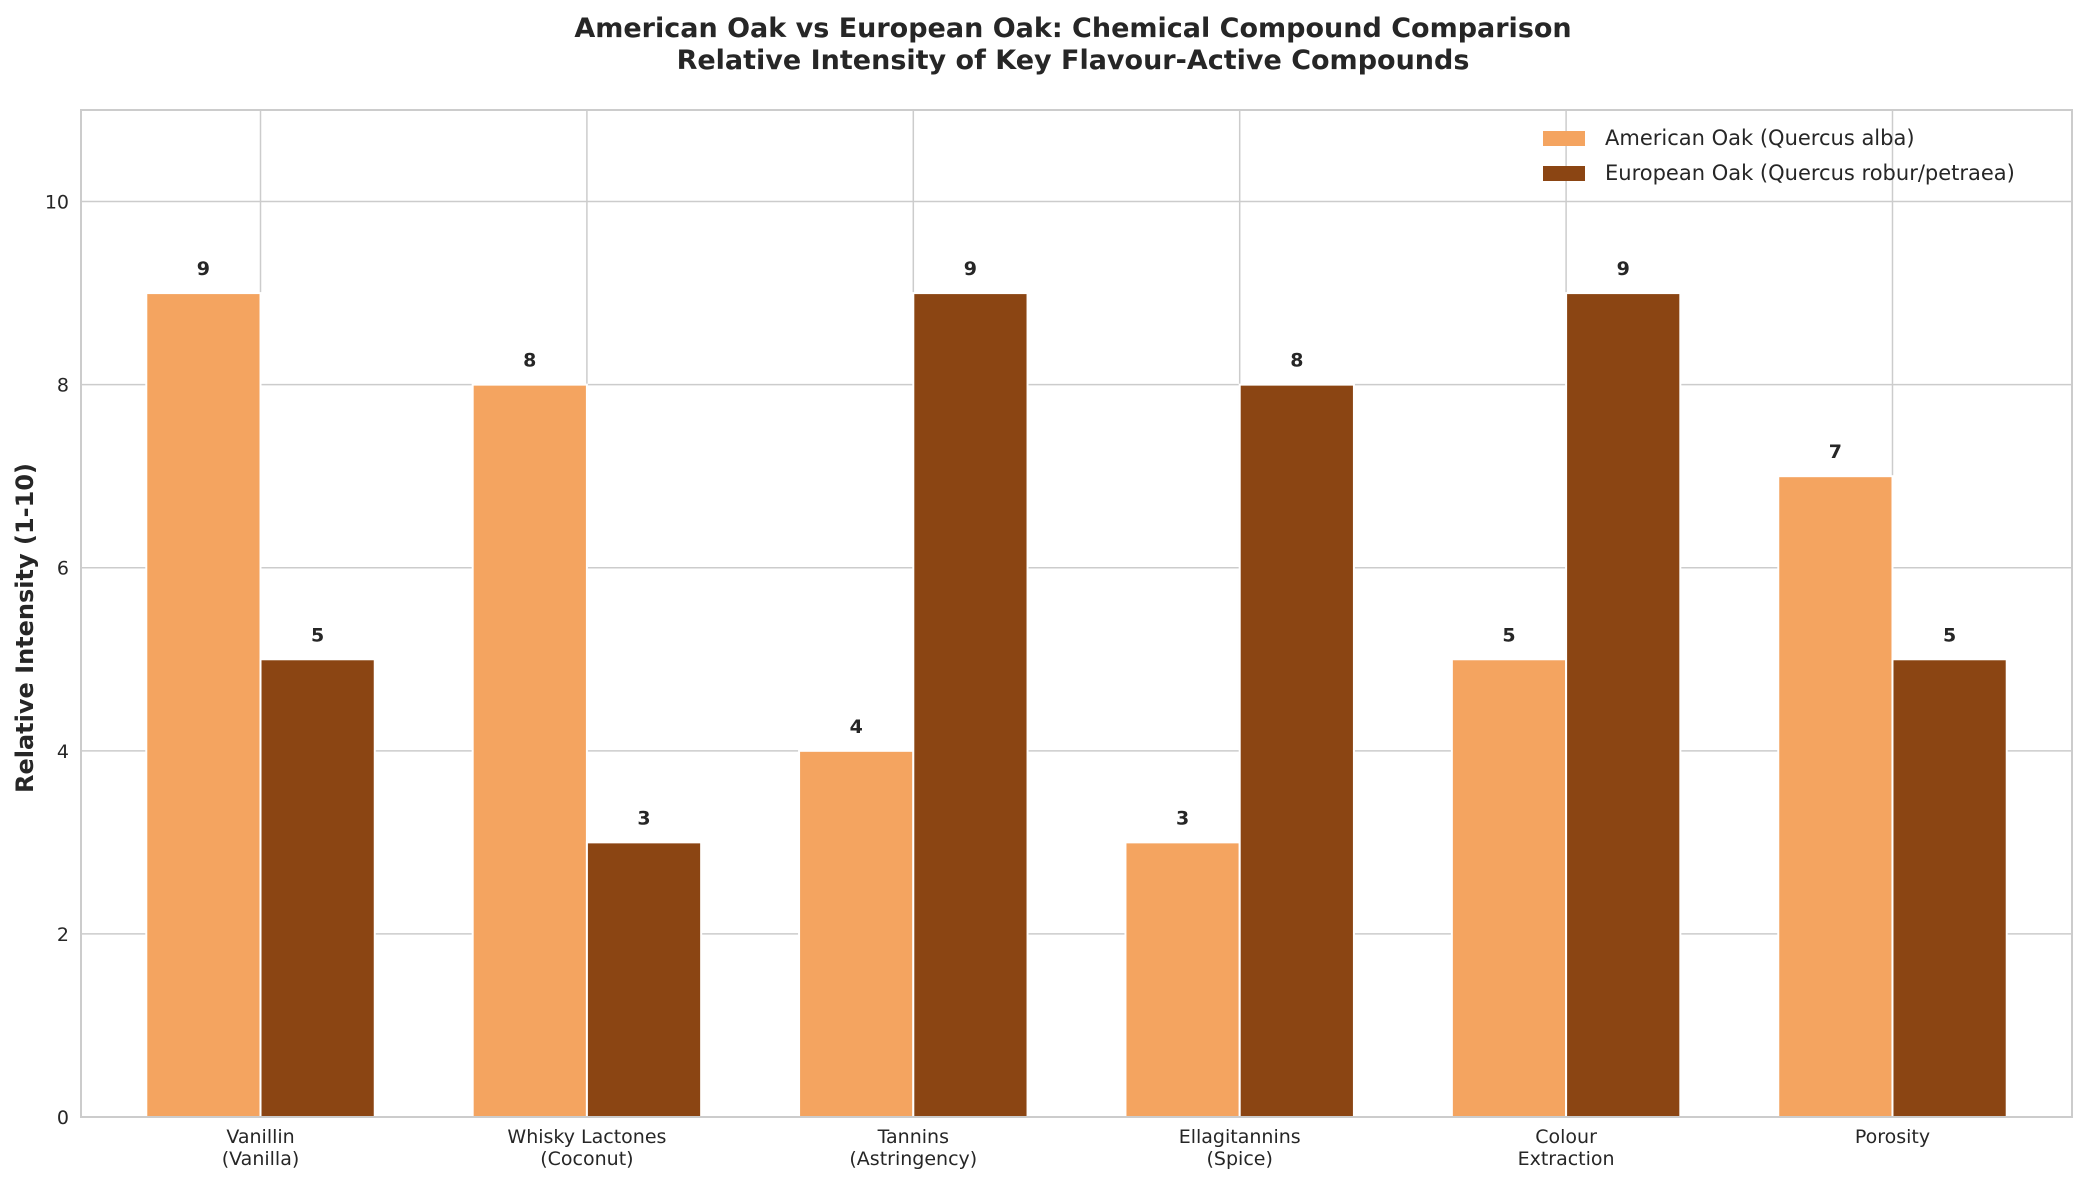 The width and height of the screenshot is (2082, 1186). Describe the element at coordinates (260, 1137) in the screenshot. I see `x-tick-label: Vanillin` at that location.